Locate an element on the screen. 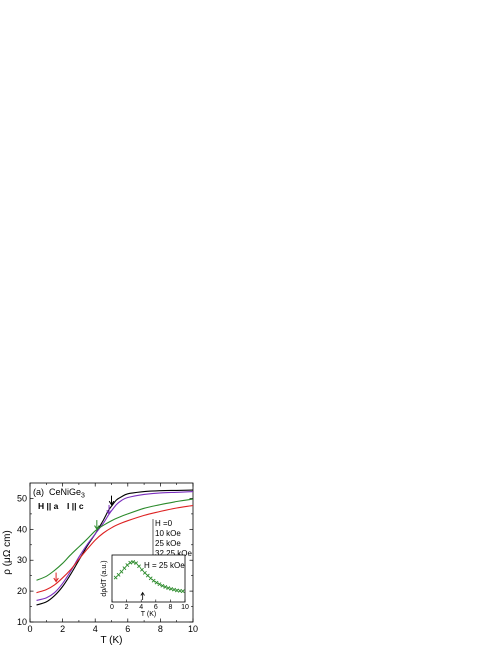  x-axis-label: T (K) is located at coordinates (111, 640).